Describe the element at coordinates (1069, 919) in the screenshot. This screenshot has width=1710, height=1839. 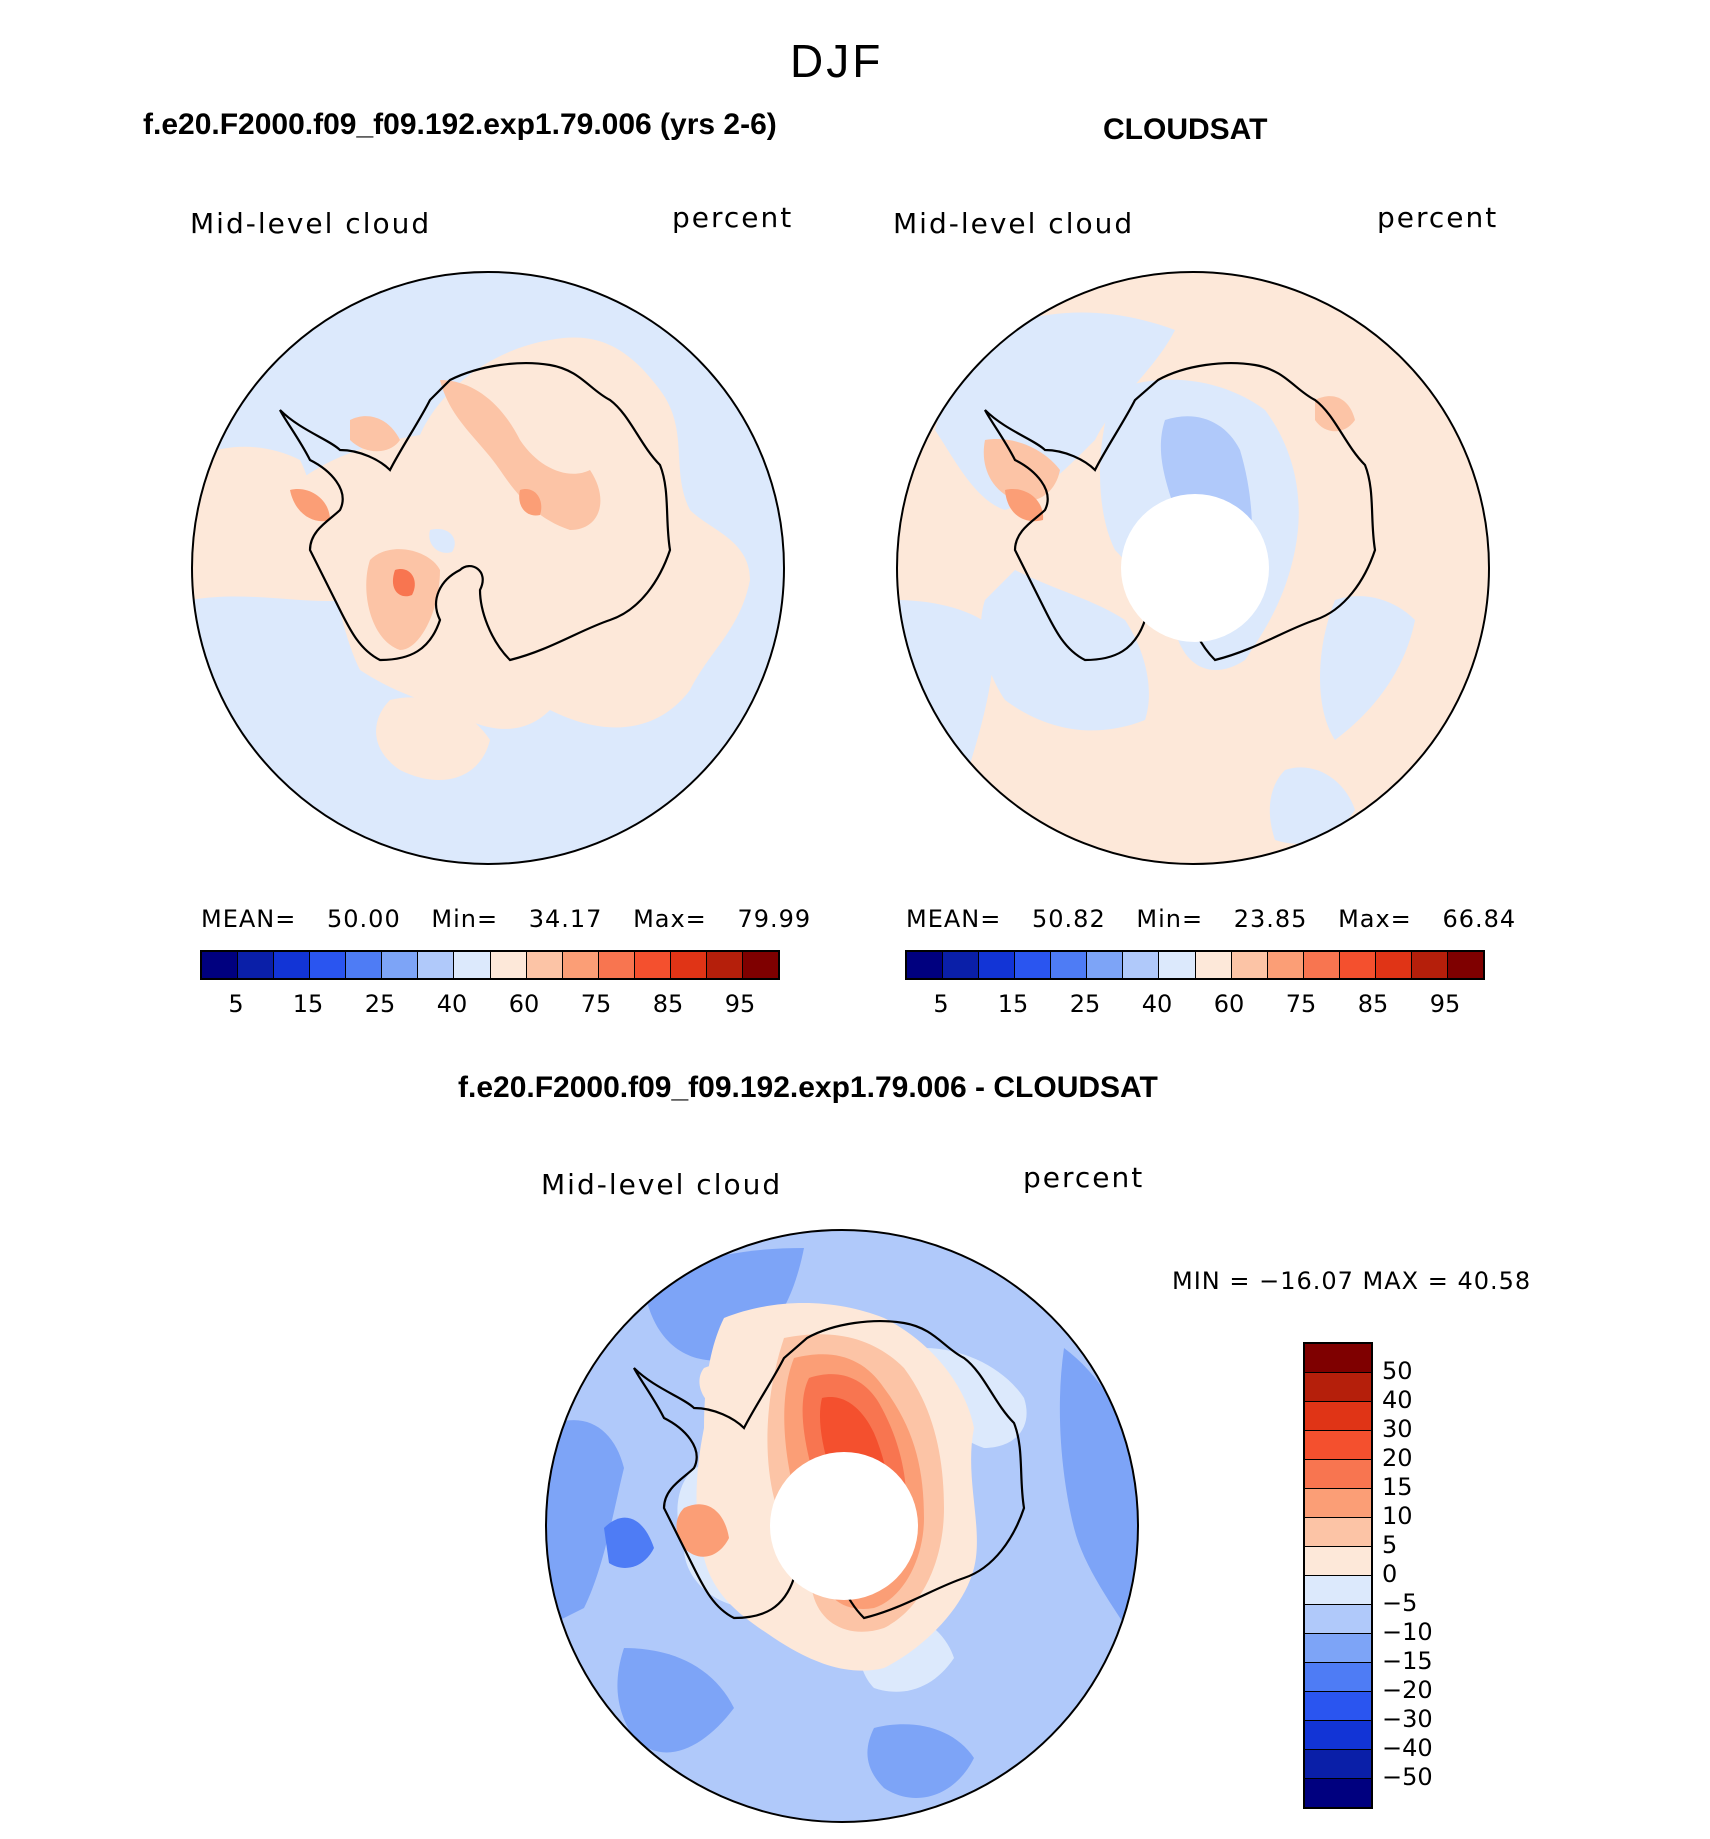
I see `obs-mean-value: 50.82` at that location.